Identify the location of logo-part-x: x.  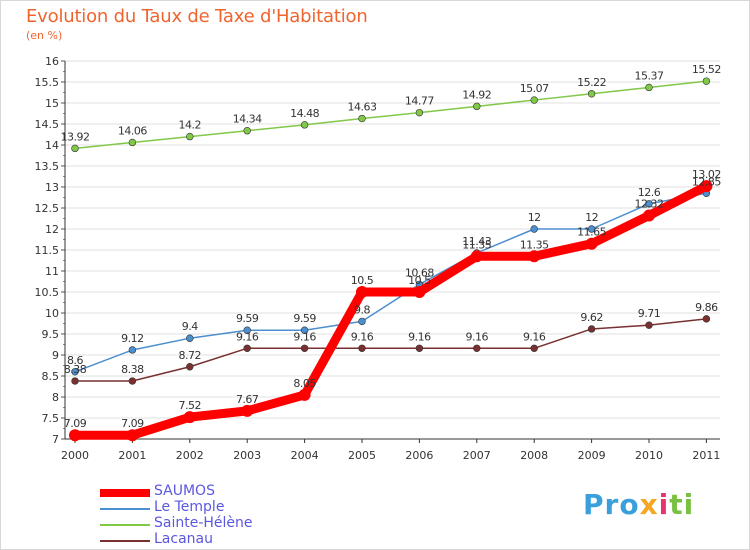
(649, 504).